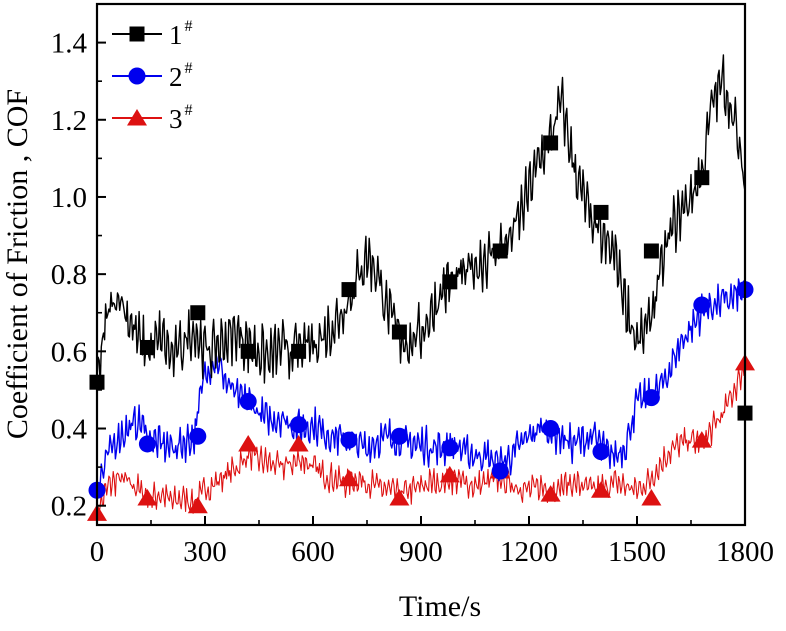 The height and width of the screenshot is (631, 786). I want to click on x-tick-label: 0, so click(97, 552).